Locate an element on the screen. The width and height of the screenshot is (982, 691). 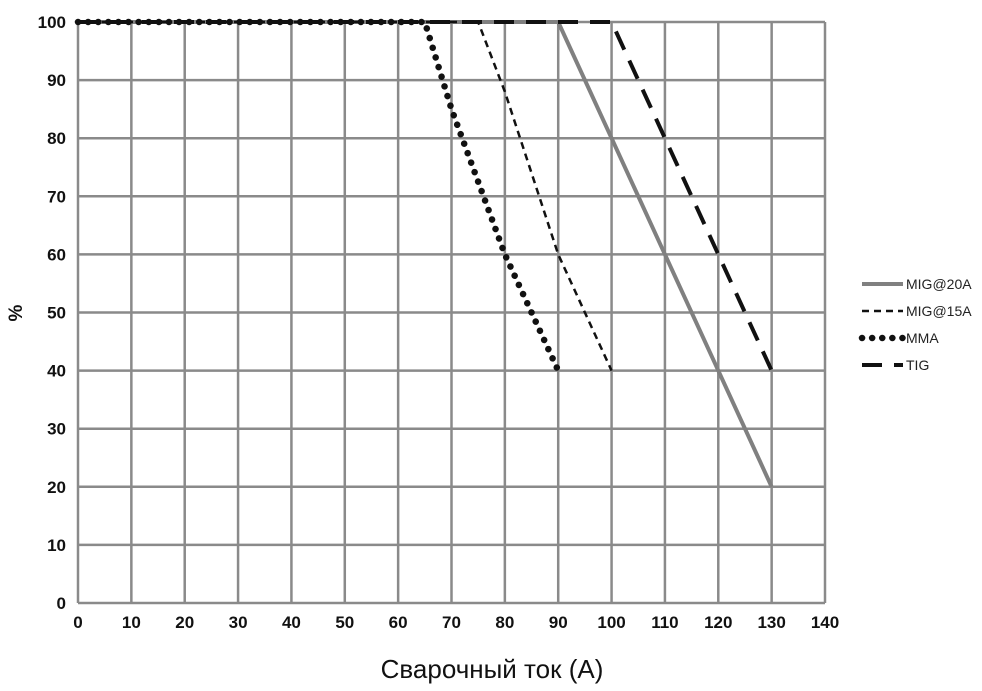
x-tick-label: 60 is located at coordinates (398, 622).